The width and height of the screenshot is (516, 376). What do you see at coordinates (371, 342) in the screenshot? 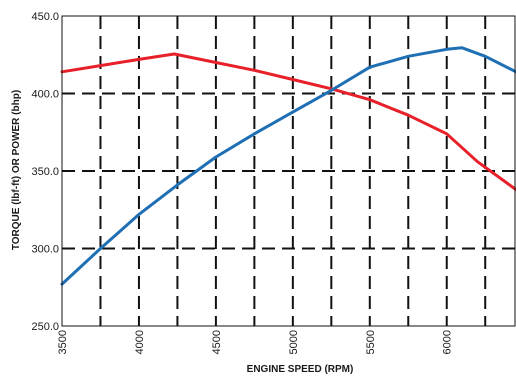
I see `x-tick-label: 5500` at bounding box center [371, 342].